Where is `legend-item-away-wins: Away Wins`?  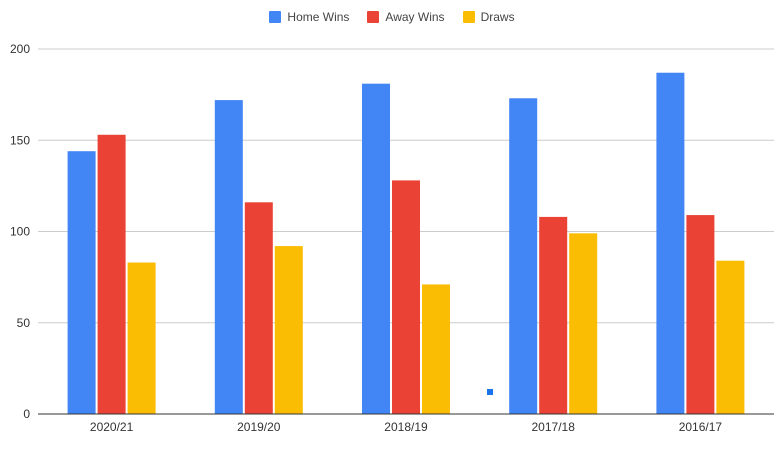 legend-item-away-wins: Away Wins is located at coordinates (406, 17).